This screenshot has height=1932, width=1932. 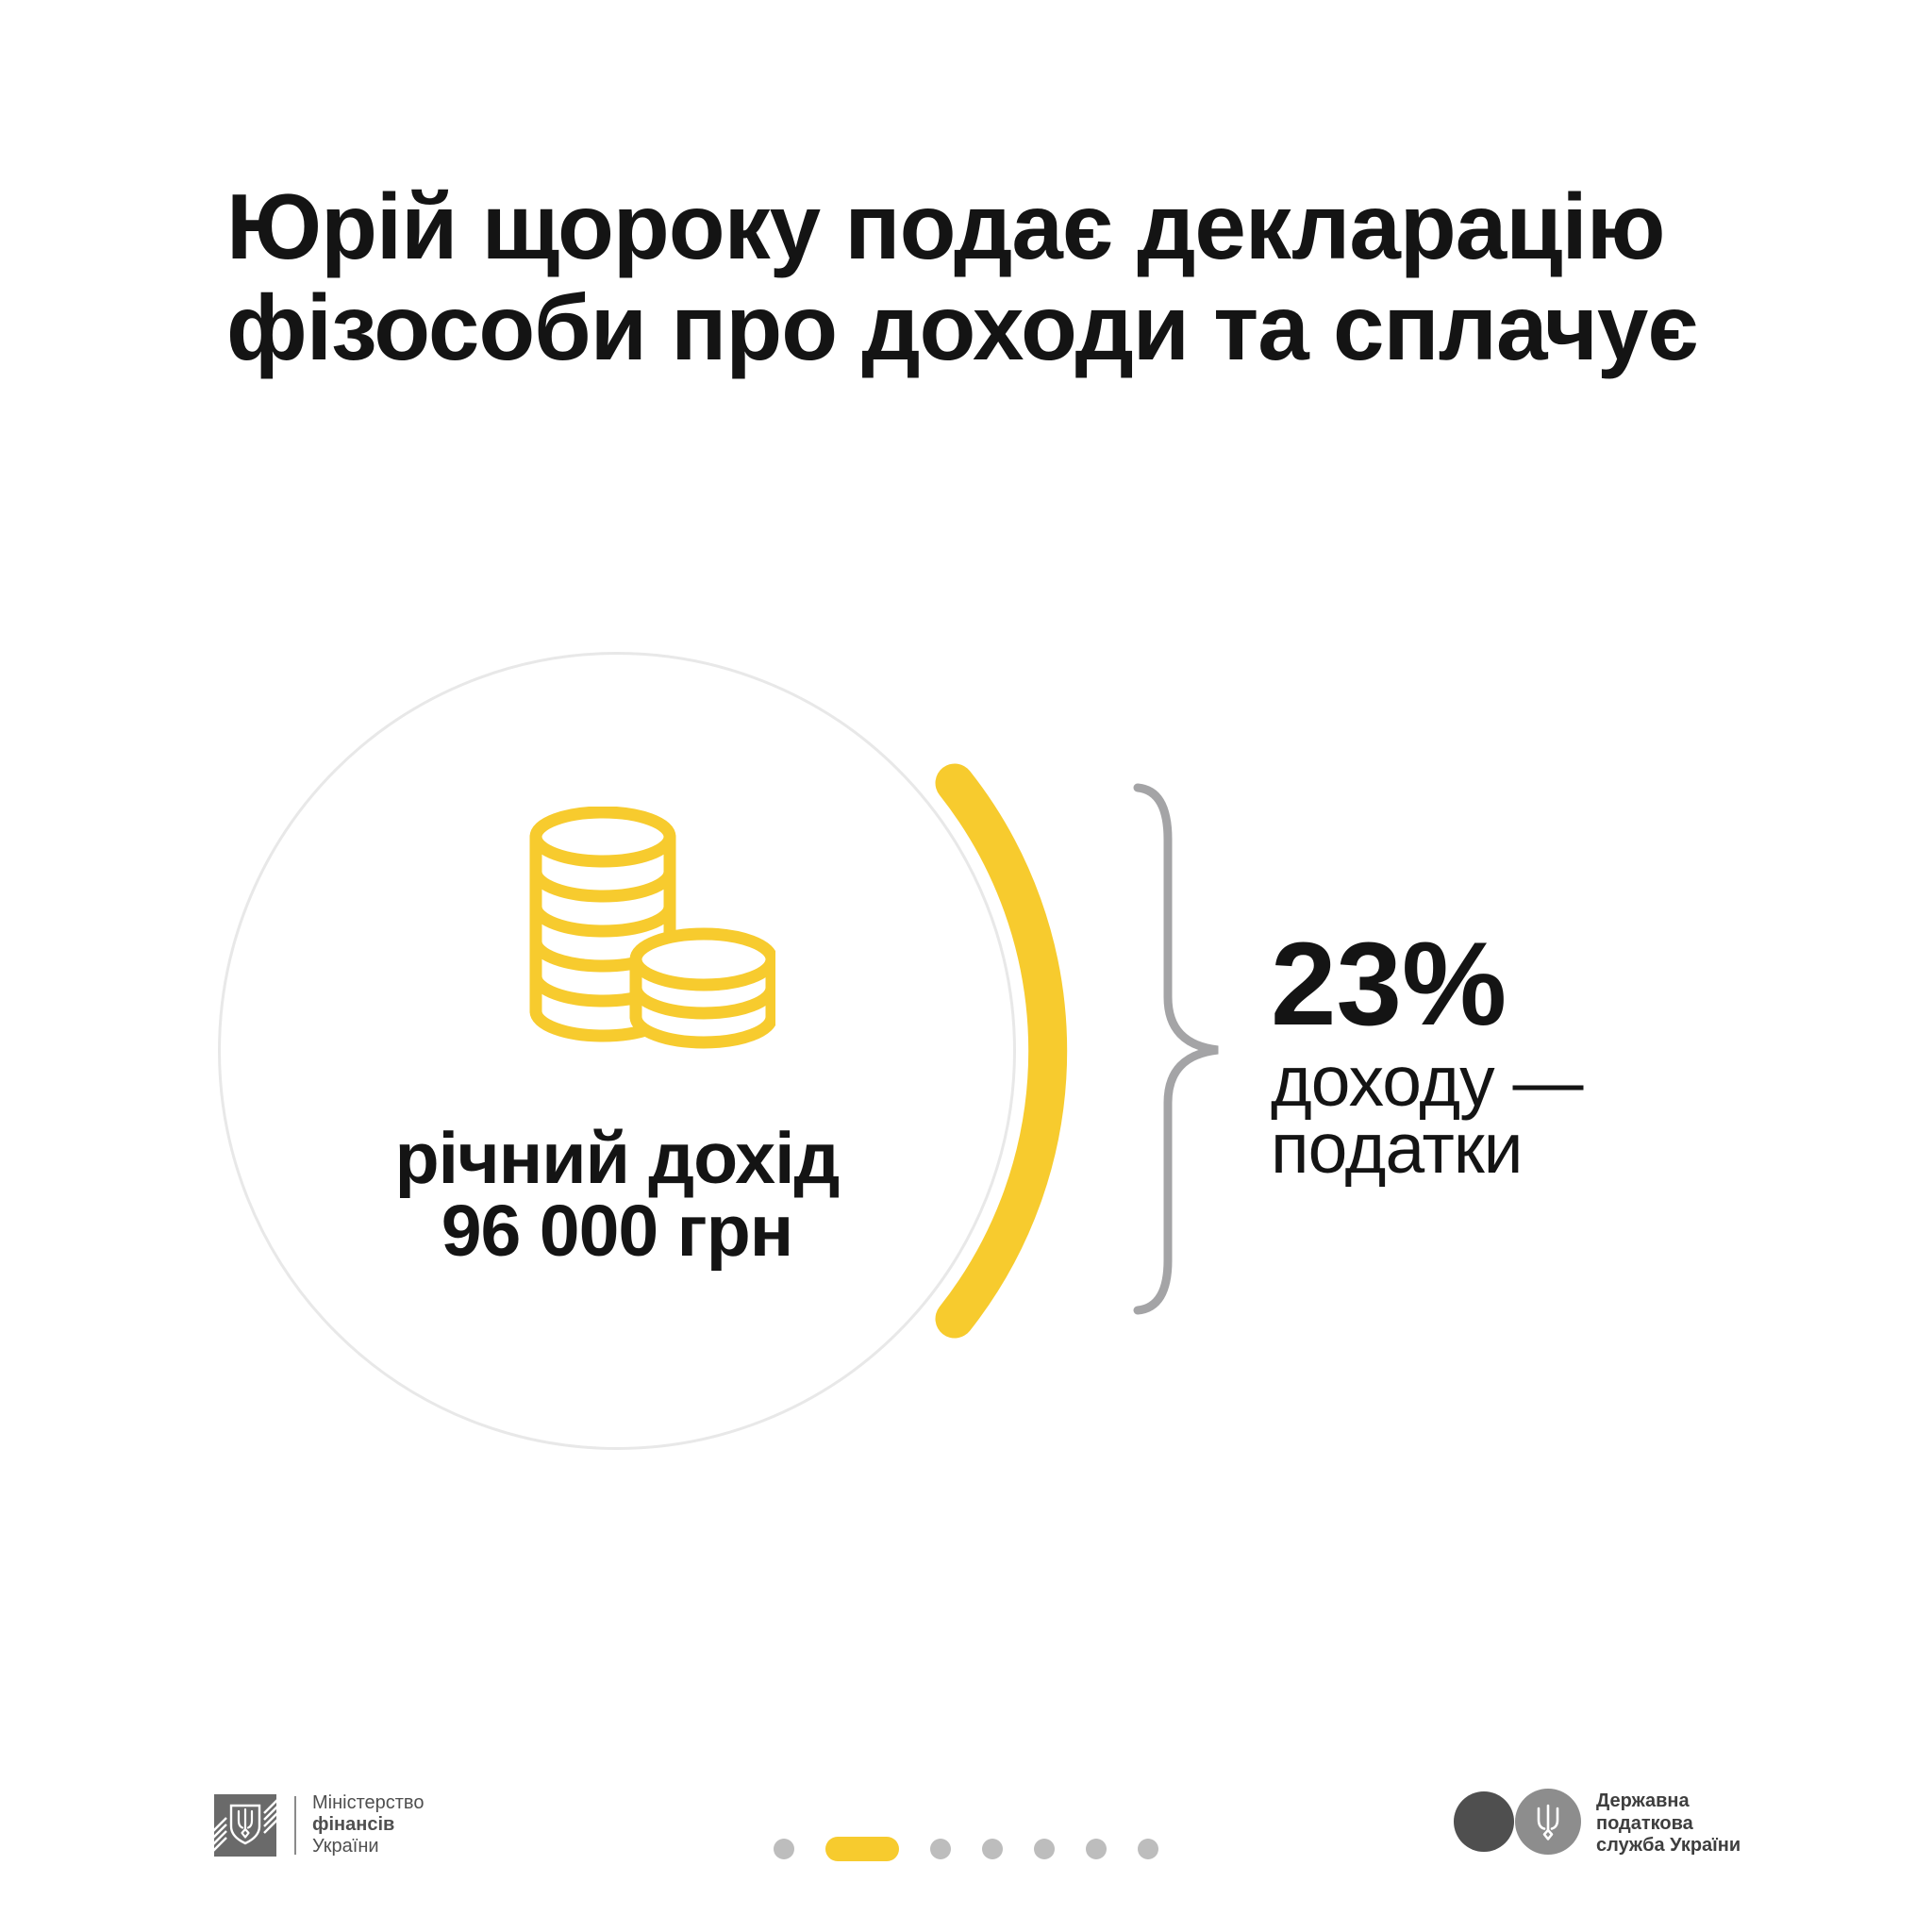 What do you see at coordinates (1176, 1049) in the screenshot?
I see `curly-brace` at bounding box center [1176, 1049].